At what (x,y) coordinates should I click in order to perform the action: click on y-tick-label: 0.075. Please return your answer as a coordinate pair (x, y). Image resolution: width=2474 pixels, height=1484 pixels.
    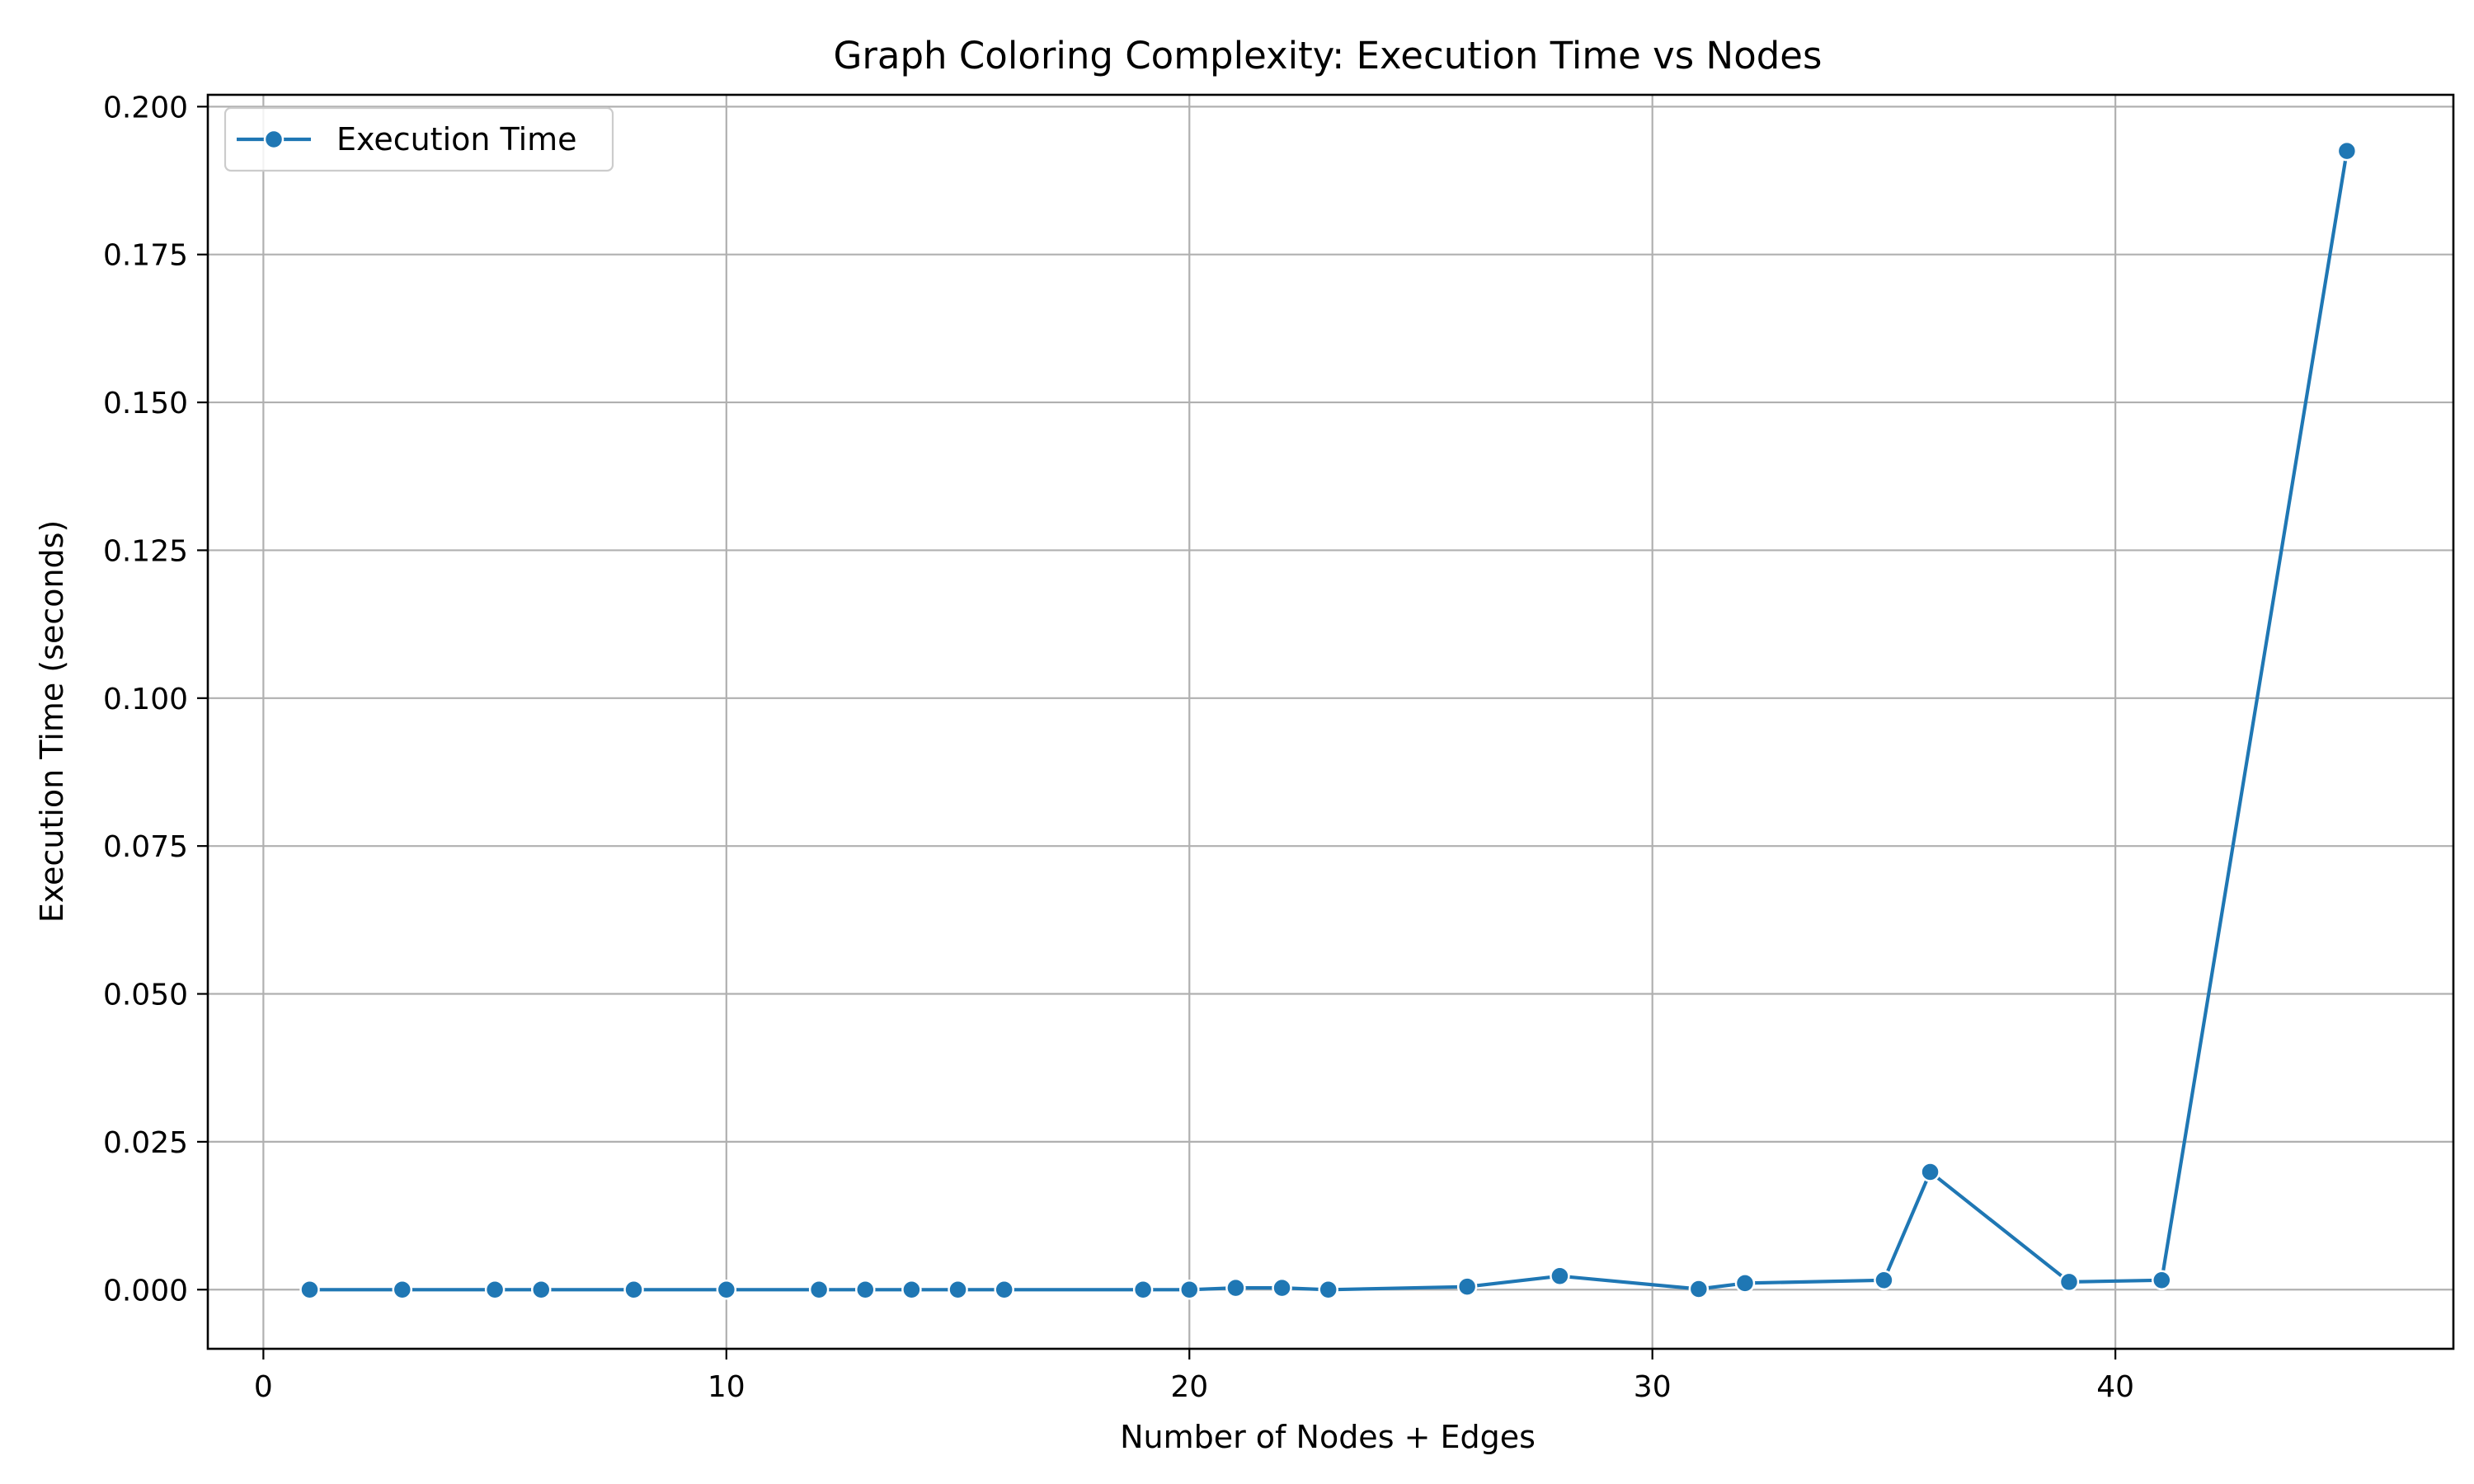
    Looking at the image, I should click on (145, 847).